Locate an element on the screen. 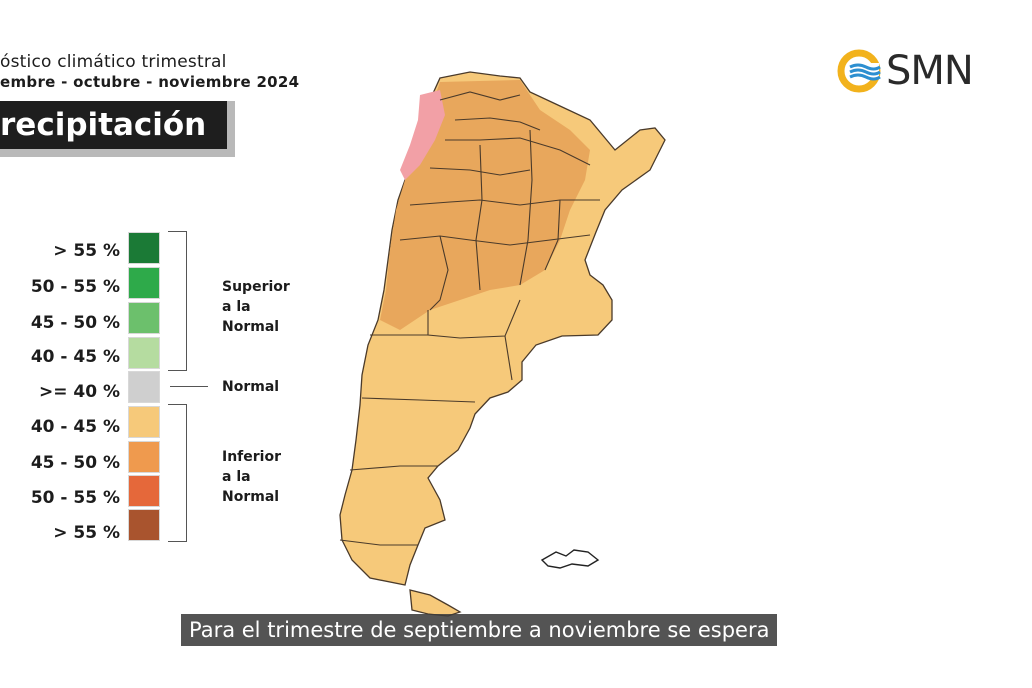  normal-group-label: Normal is located at coordinates (251, 387).